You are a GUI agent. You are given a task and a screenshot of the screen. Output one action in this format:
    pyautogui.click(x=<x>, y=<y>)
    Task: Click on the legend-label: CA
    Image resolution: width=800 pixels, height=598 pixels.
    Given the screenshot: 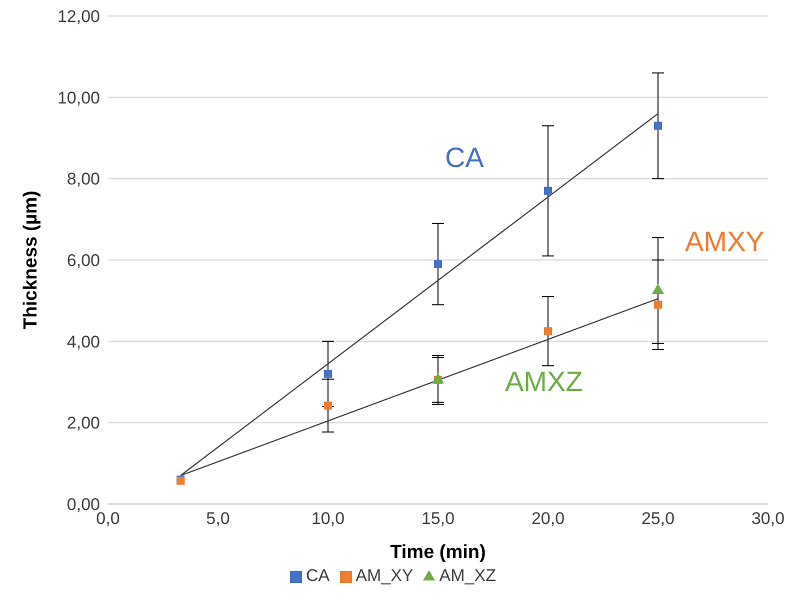 What is the action you would take?
    pyautogui.click(x=318, y=575)
    